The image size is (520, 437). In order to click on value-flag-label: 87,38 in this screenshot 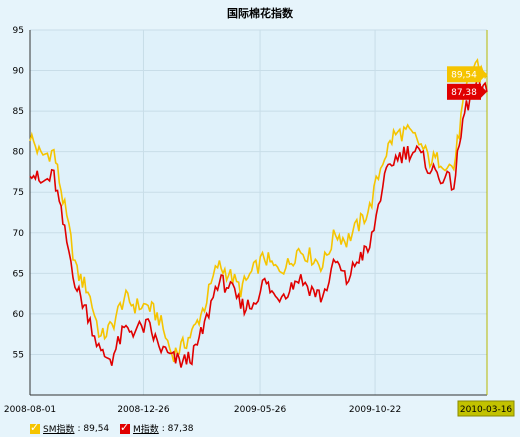, I will do `click(464, 93)`.